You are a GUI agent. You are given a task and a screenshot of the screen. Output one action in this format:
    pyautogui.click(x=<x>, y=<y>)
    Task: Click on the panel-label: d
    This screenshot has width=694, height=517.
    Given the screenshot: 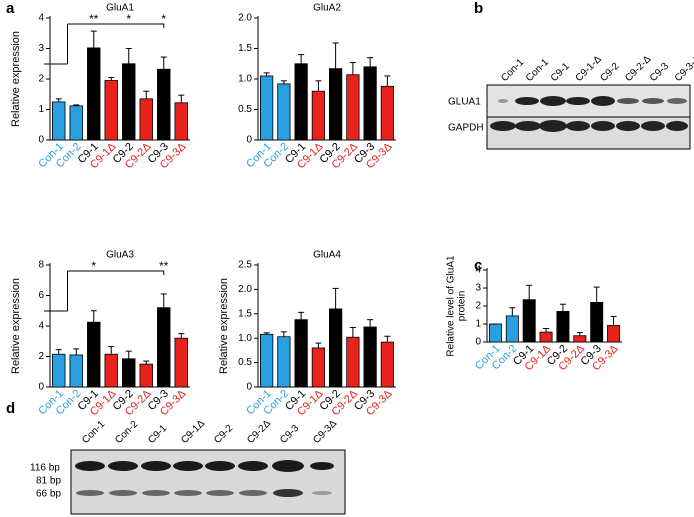 What is the action you would take?
    pyautogui.click(x=10, y=408)
    